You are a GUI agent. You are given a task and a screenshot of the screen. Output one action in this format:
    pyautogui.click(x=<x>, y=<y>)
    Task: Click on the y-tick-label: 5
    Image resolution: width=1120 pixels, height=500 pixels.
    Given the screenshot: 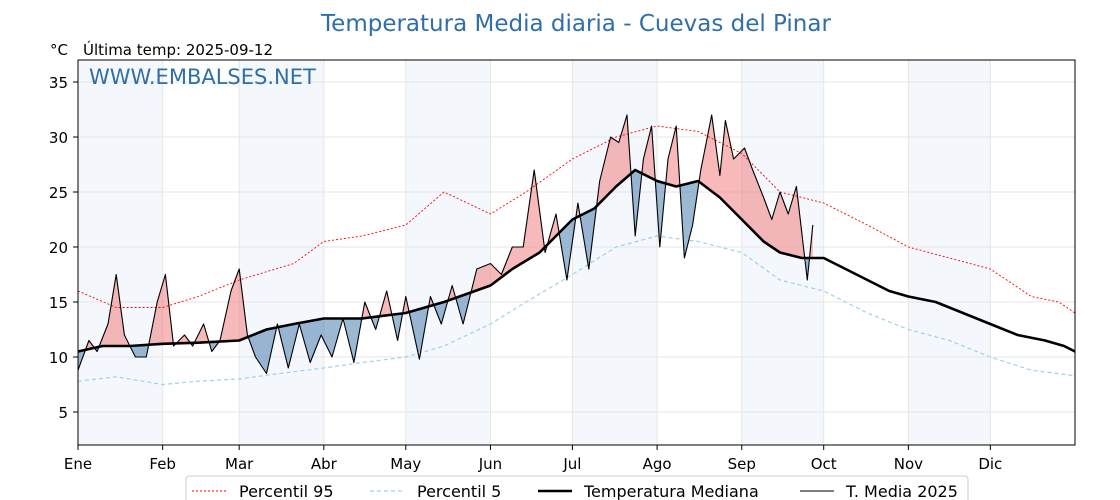 What is the action you would take?
    pyautogui.click(x=63, y=413)
    